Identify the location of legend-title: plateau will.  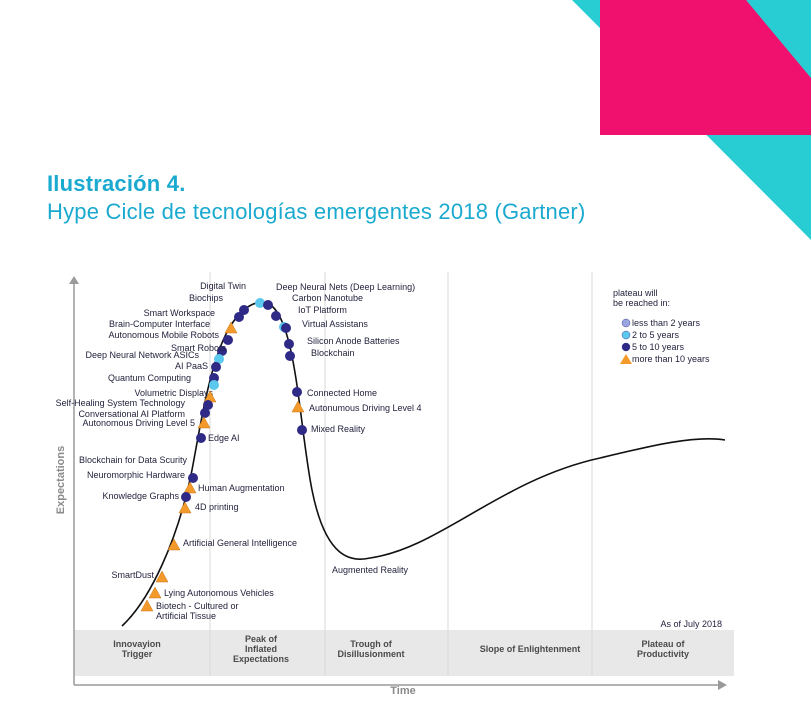
(635, 293).